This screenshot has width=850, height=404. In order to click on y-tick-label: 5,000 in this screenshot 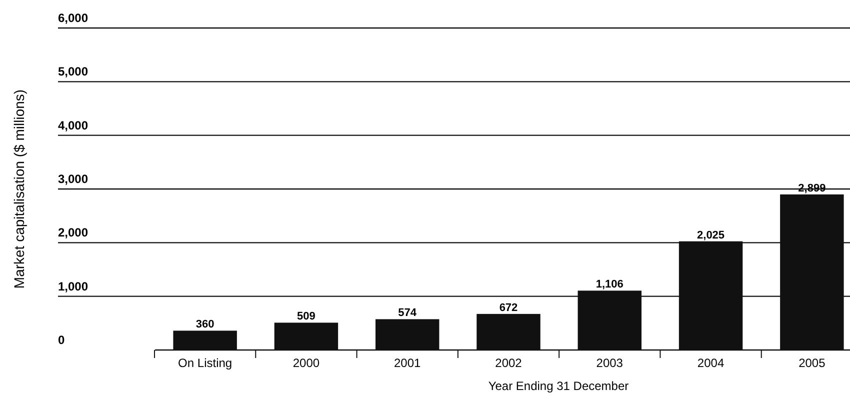, I will do `click(73, 71)`.